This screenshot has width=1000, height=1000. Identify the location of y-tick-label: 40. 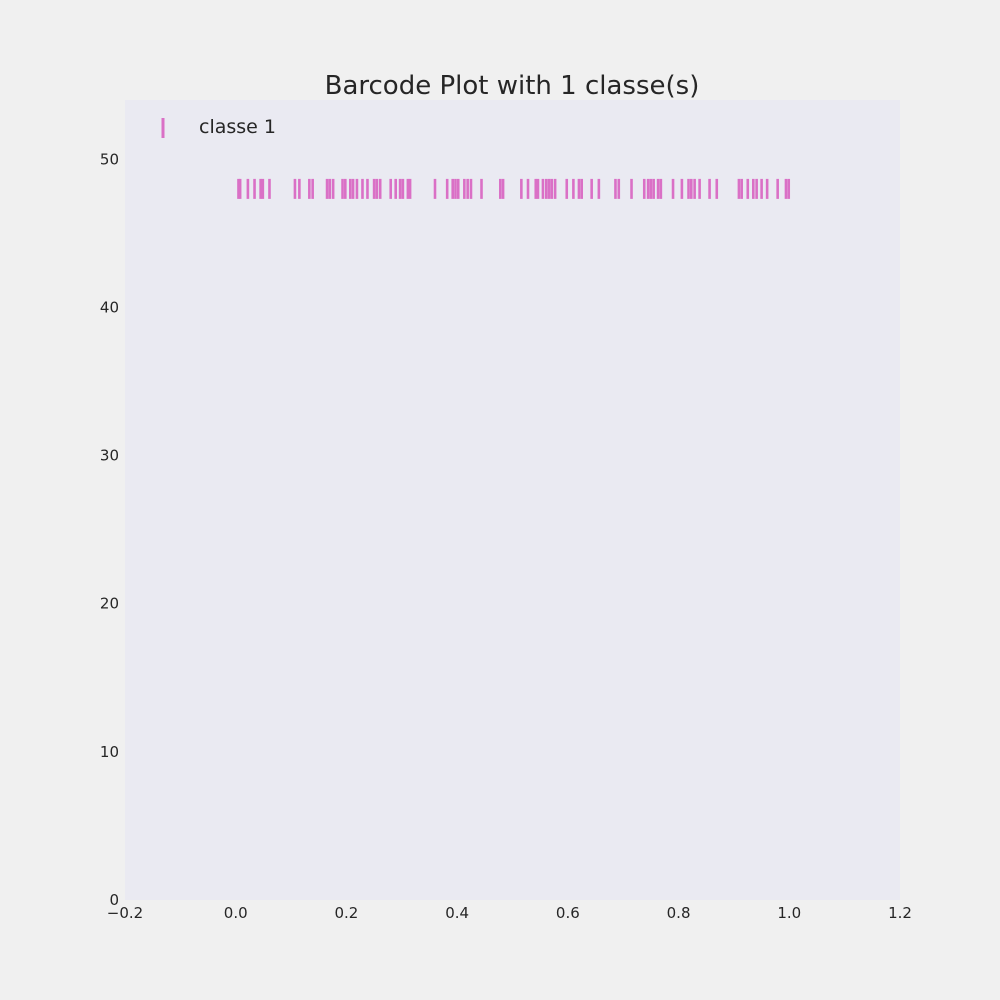
(109, 307).